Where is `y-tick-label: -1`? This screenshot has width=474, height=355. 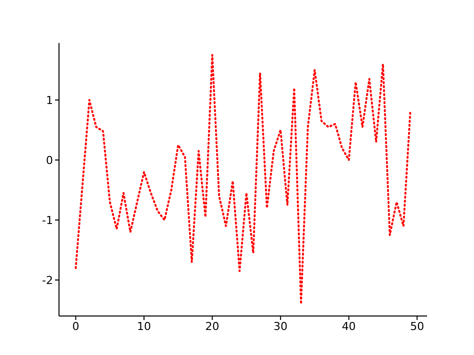
y-tick-label: -1 is located at coordinates (47, 220).